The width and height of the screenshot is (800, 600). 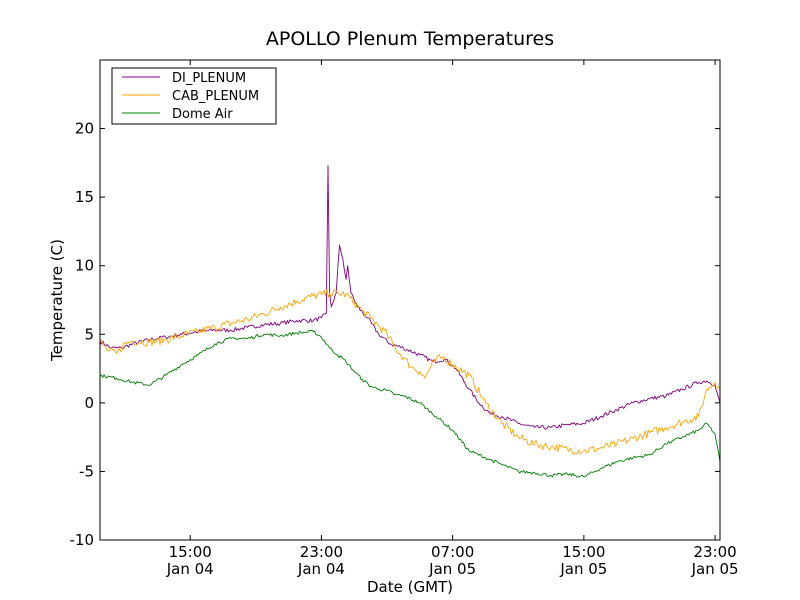 What do you see at coordinates (202, 114) in the screenshot?
I see `legend-label-dome-air: Dome Air` at bounding box center [202, 114].